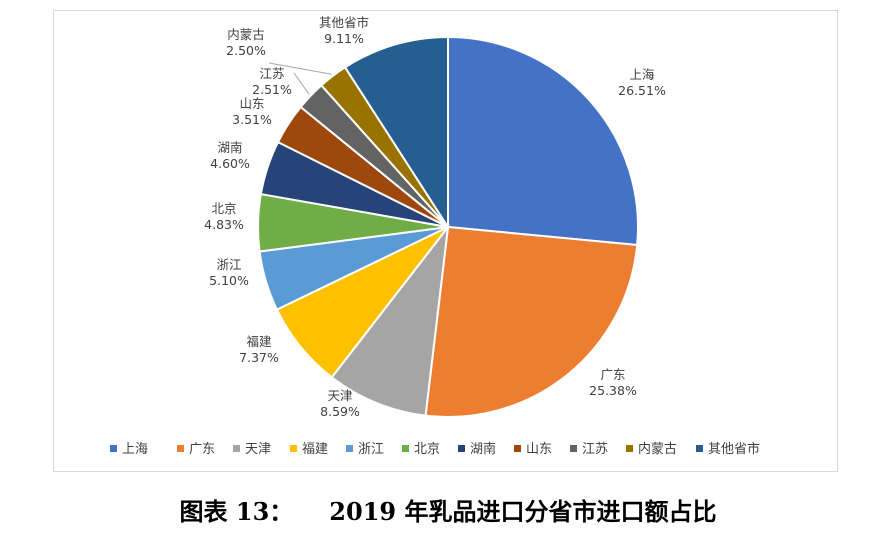  I want to click on slice-label-value-9: 2.50%, so click(246, 50).